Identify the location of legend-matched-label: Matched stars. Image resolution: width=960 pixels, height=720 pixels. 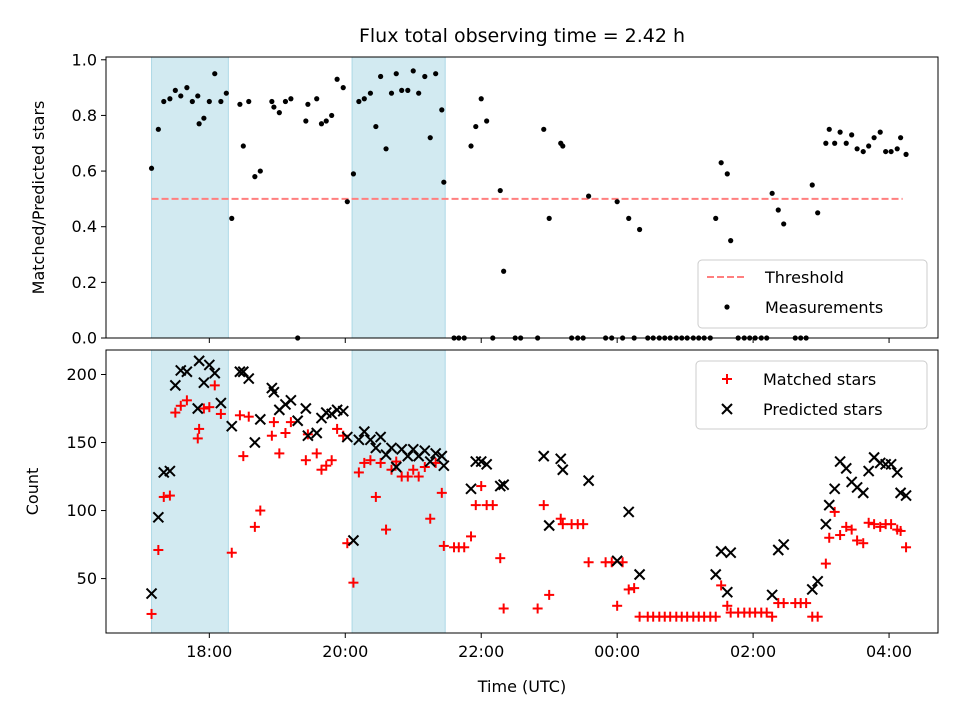
(819, 379).